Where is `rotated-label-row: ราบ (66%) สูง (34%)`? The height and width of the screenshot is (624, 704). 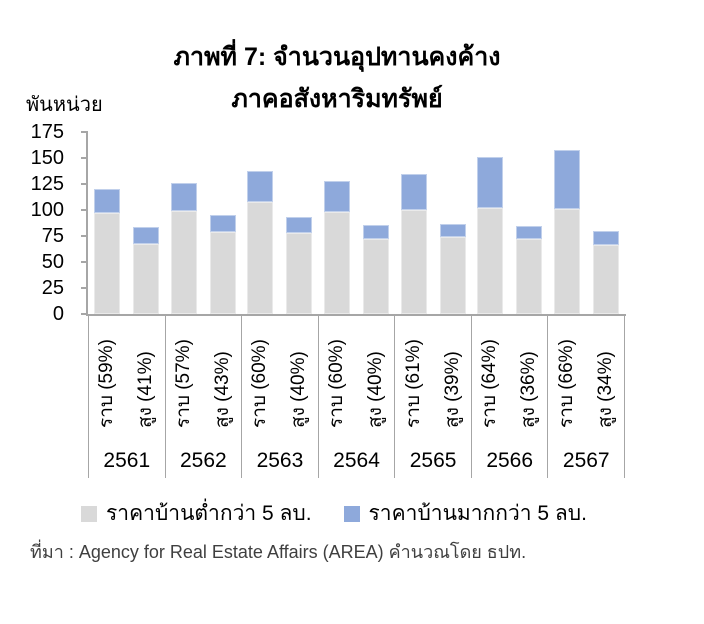 rotated-label-row: ราบ (66%) สูง (34%) is located at coordinates (586, 377).